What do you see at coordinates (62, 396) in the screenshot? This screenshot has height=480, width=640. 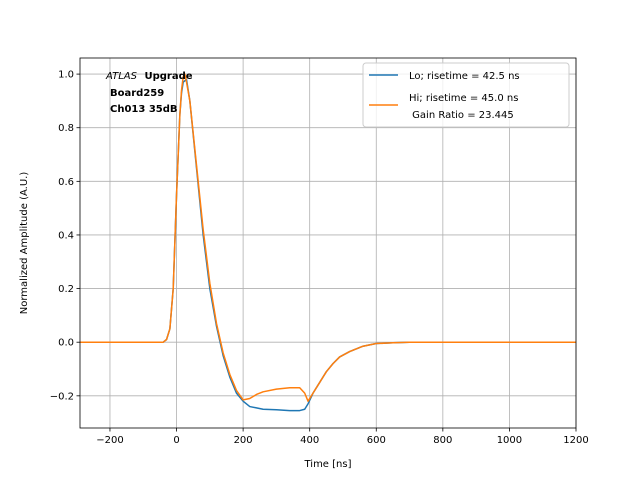 I see `y-tick-label: −0.2` at bounding box center [62, 396].